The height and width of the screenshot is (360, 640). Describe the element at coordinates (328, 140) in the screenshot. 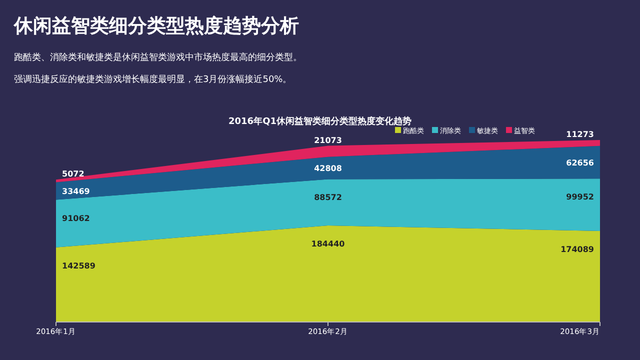

I see `data-label: 21073` at that location.